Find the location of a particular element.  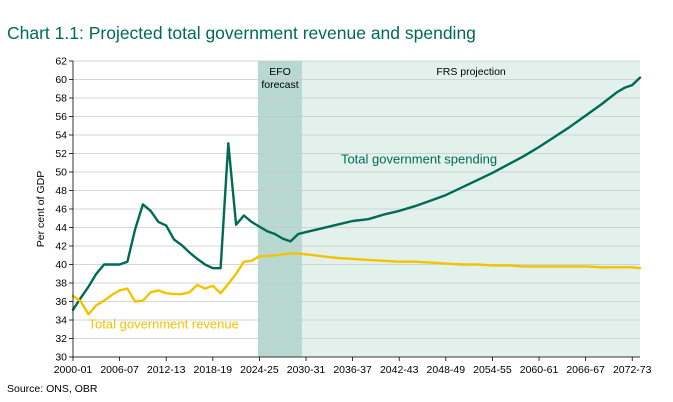

y-tick-label-40: 40 is located at coordinates (61, 265).